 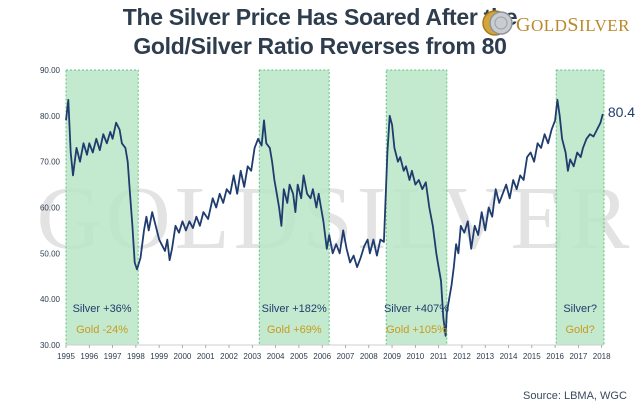 I want to click on x-tick-label: 1999, so click(x=159, y=356).